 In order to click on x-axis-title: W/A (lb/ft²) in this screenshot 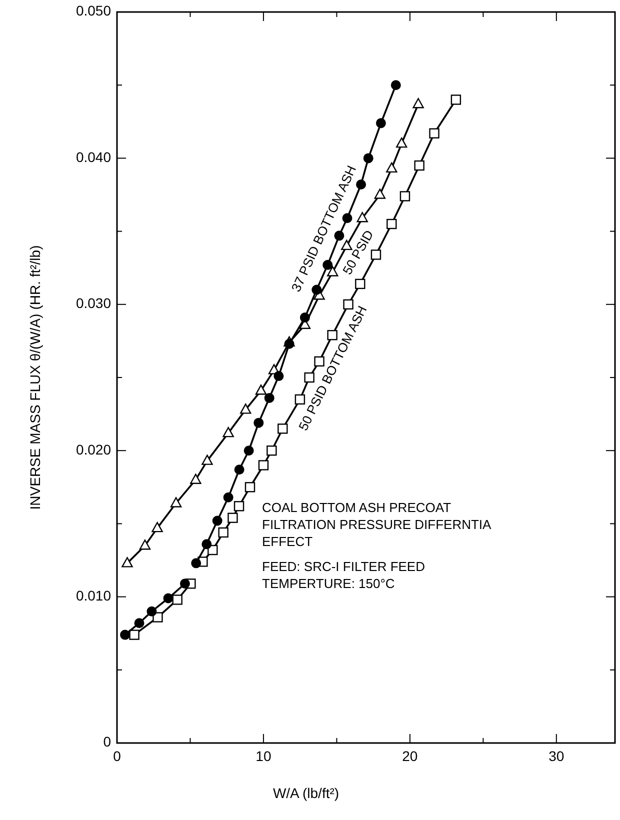, I will do `click(306, 793)`.